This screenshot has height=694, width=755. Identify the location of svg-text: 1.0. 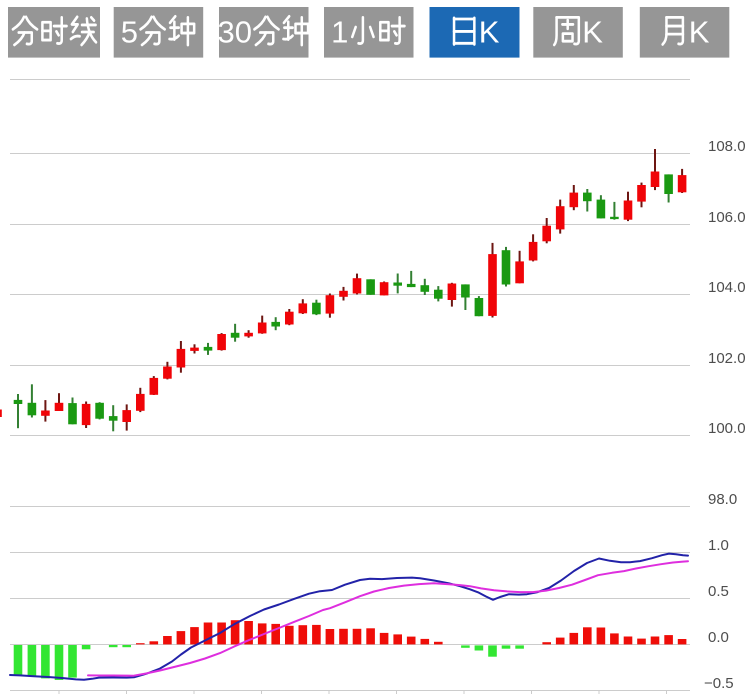
(718, 545).